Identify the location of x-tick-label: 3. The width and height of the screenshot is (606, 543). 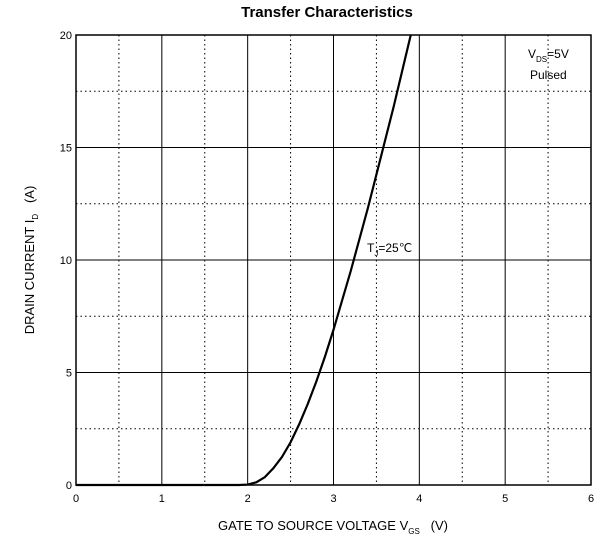
(333, 499).